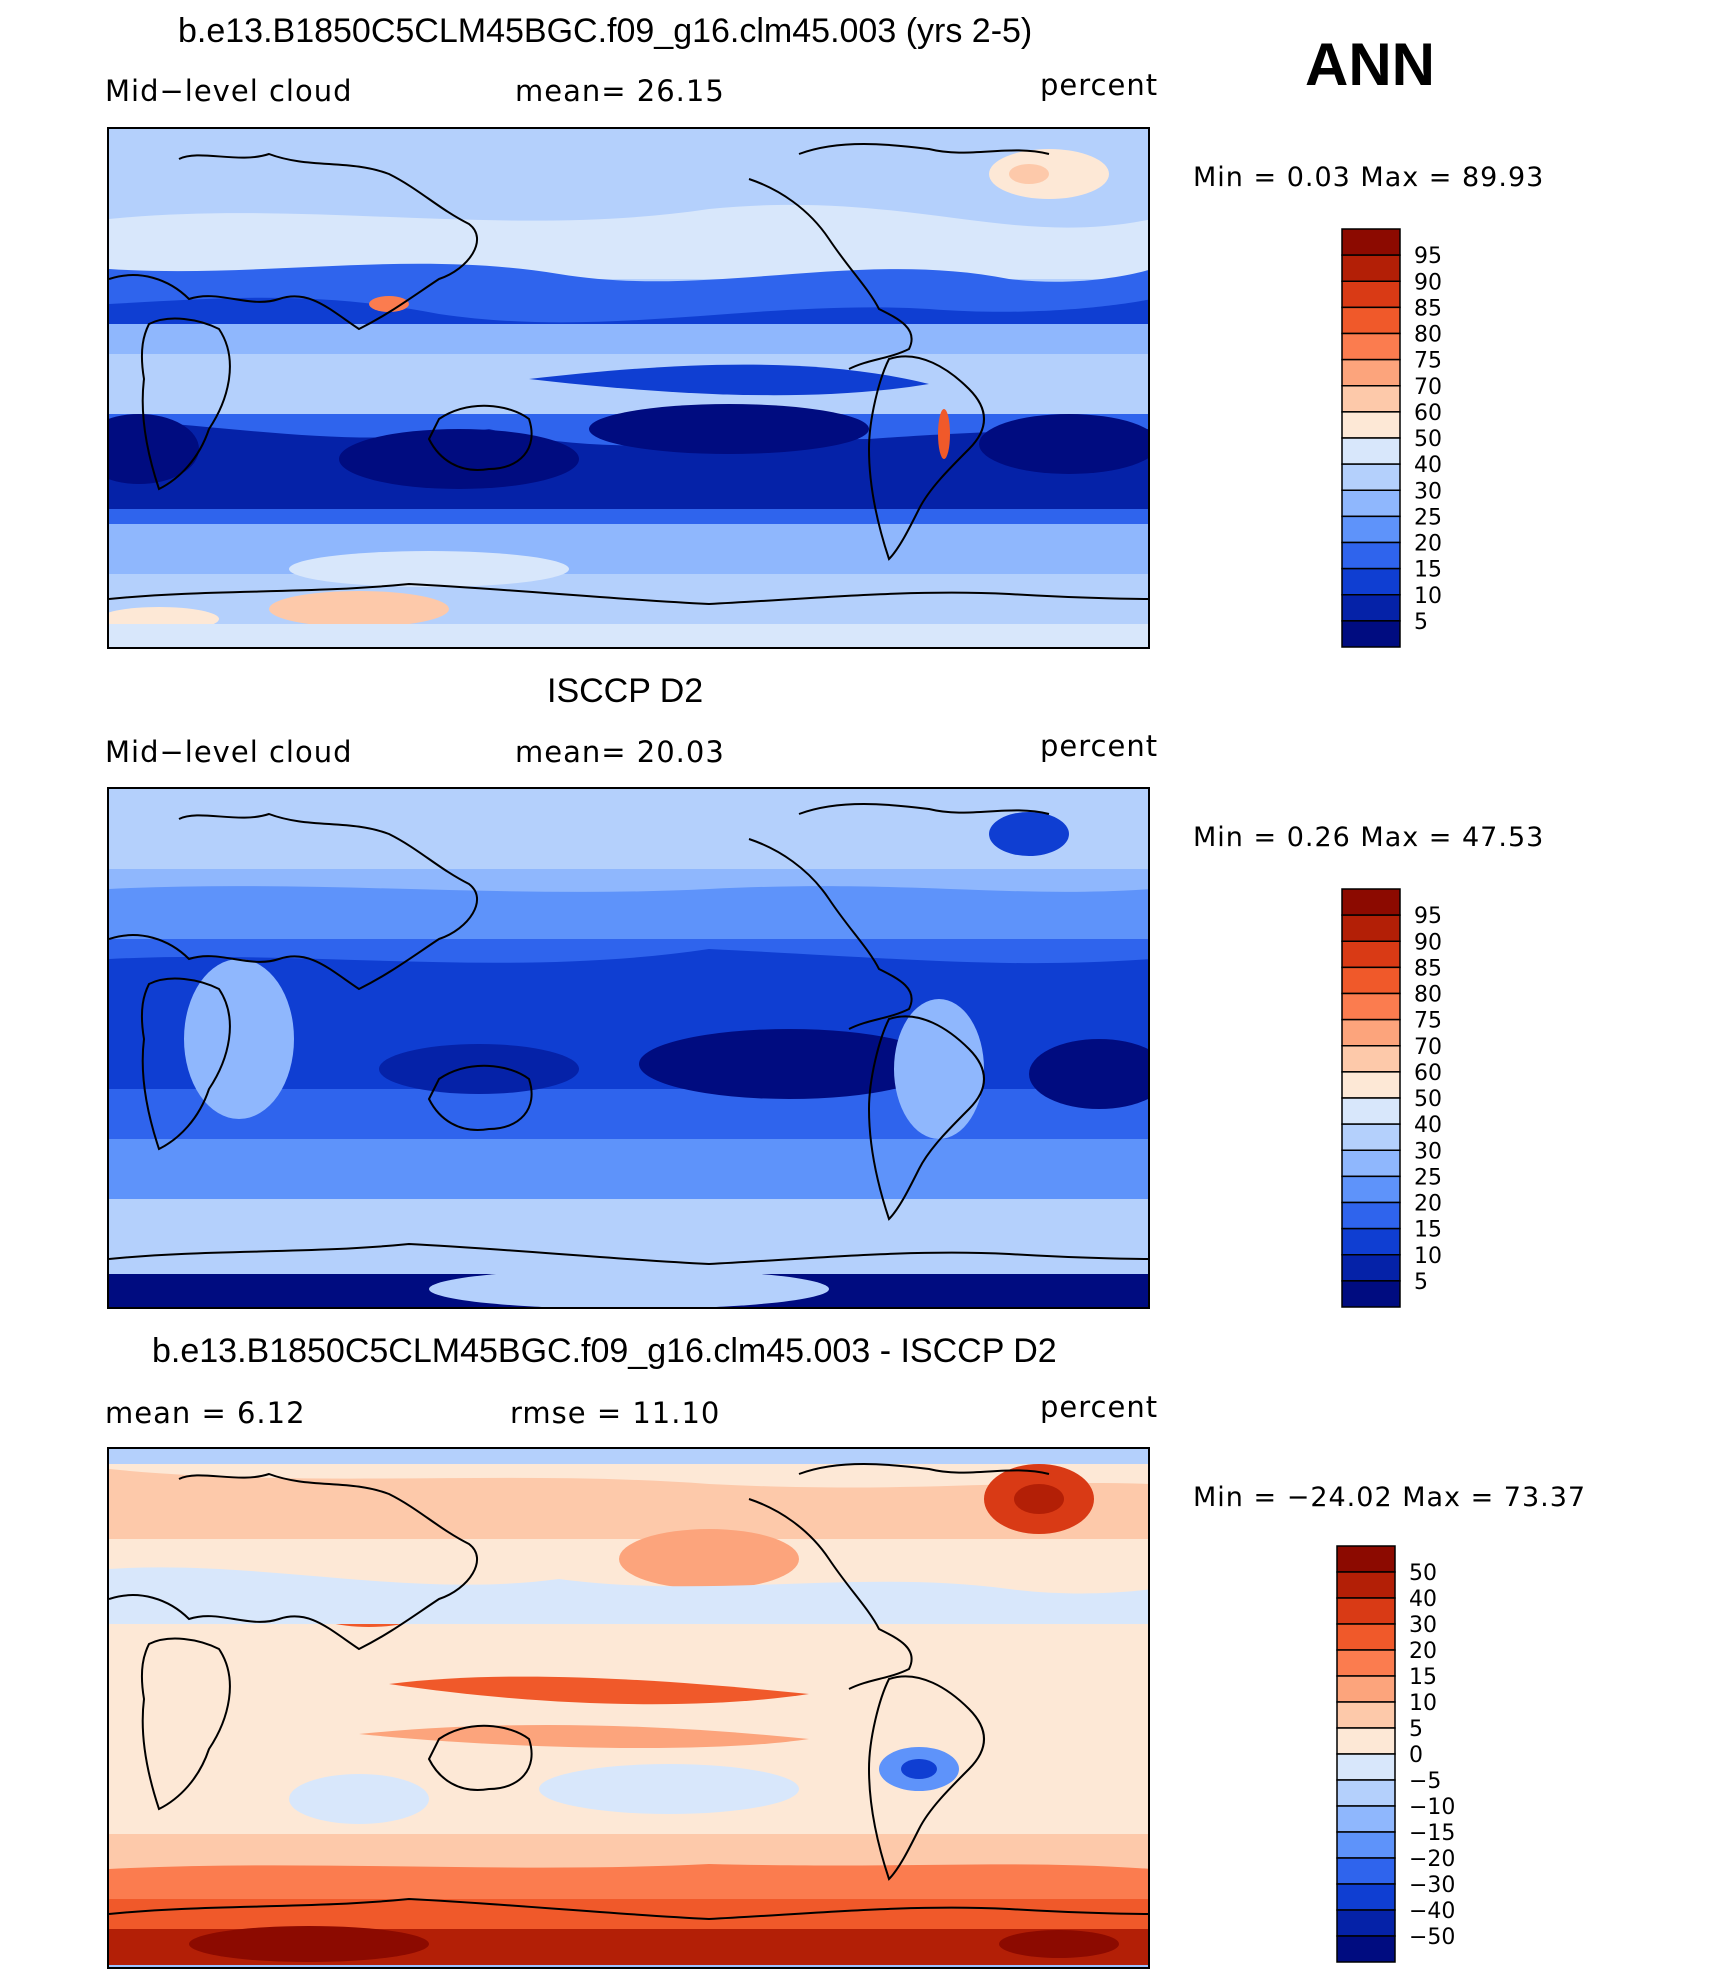 The width and height of the screenshot is (1710, 1969). What do you see at coordinates (620, 752) in the screenshot?
I see `mean-label: mean= 20.03` at bounding box center [620, 752].